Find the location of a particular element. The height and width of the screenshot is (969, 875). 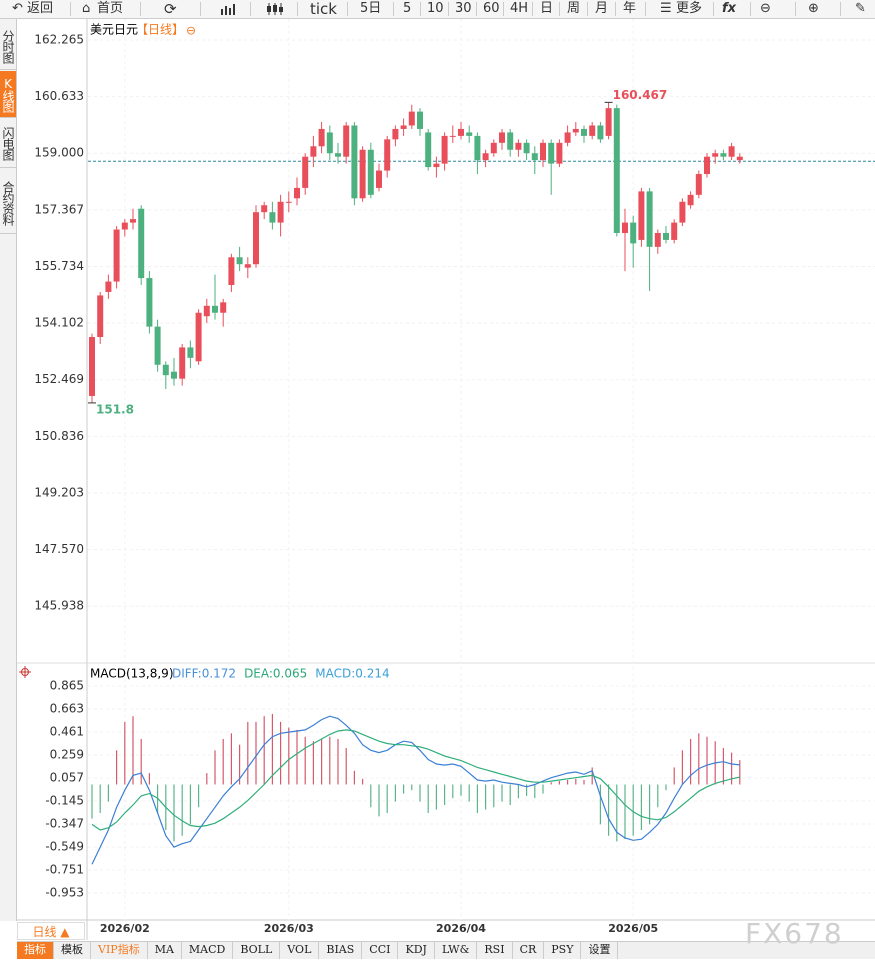

home-icon: ⌂ is located at coordinates (86, 8).